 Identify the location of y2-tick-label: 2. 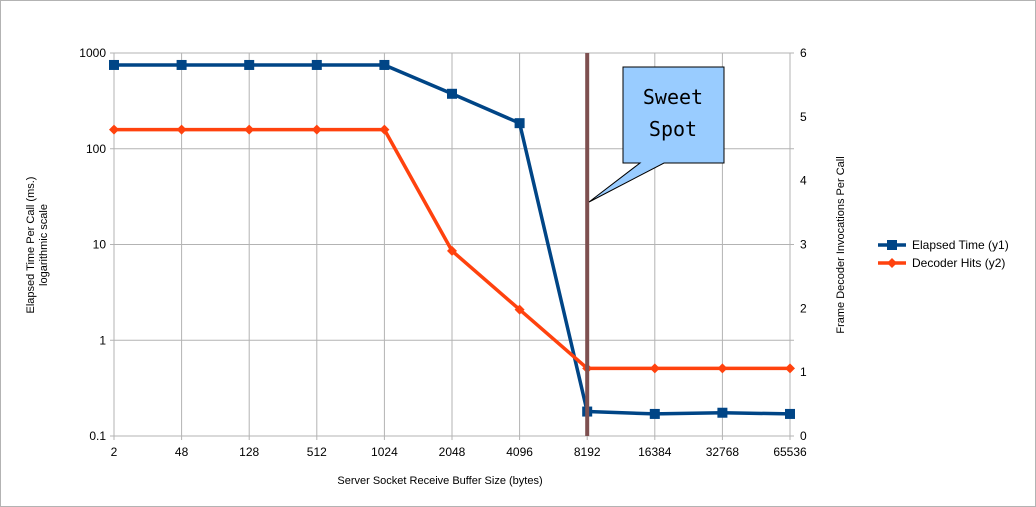
(803, 308).